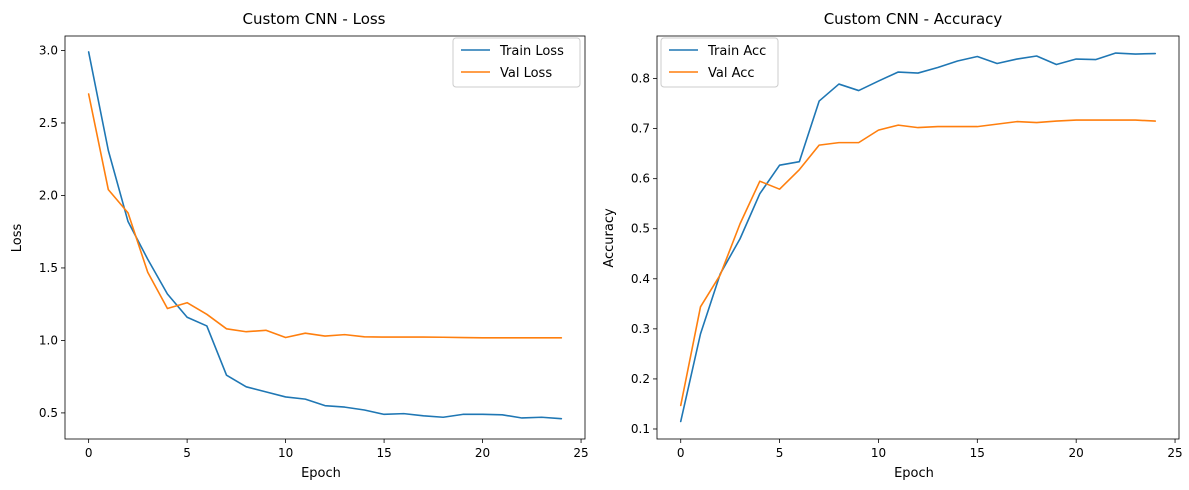 The image size is (1189, 490). Describe the element at coordinates (681, 453) in the screenshot. I see `accuracy-x-tick-label: 0` at that location.